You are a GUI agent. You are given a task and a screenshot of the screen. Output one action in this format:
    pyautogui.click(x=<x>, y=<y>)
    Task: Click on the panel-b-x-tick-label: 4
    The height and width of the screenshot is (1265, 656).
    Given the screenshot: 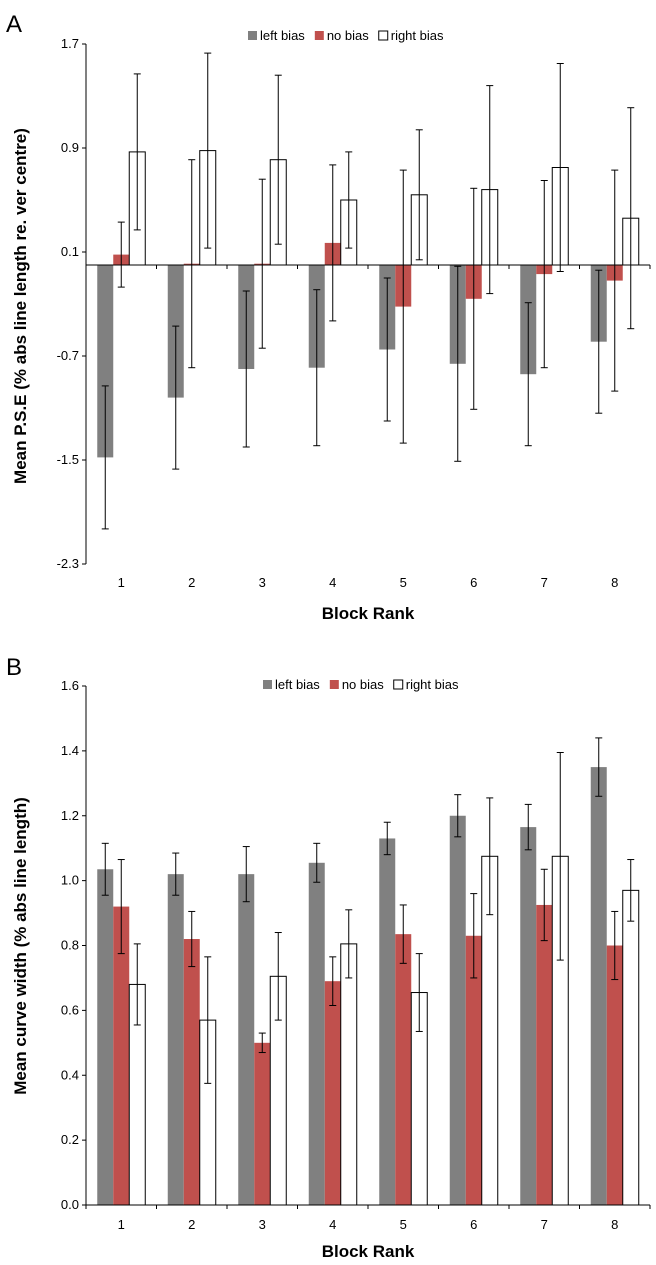 What is the action you would take?
    pyautogui.click(x=332, y=1224)
    